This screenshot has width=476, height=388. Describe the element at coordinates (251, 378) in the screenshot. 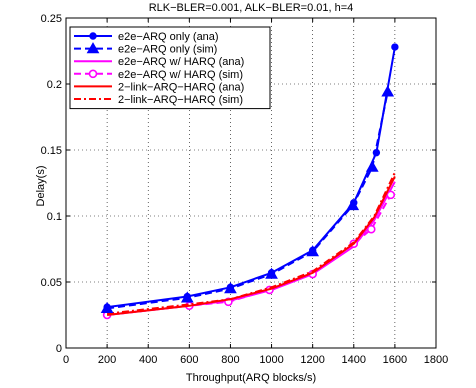

I see `x-axis-label: Throughput(ARQ blocks/s)` at that location.